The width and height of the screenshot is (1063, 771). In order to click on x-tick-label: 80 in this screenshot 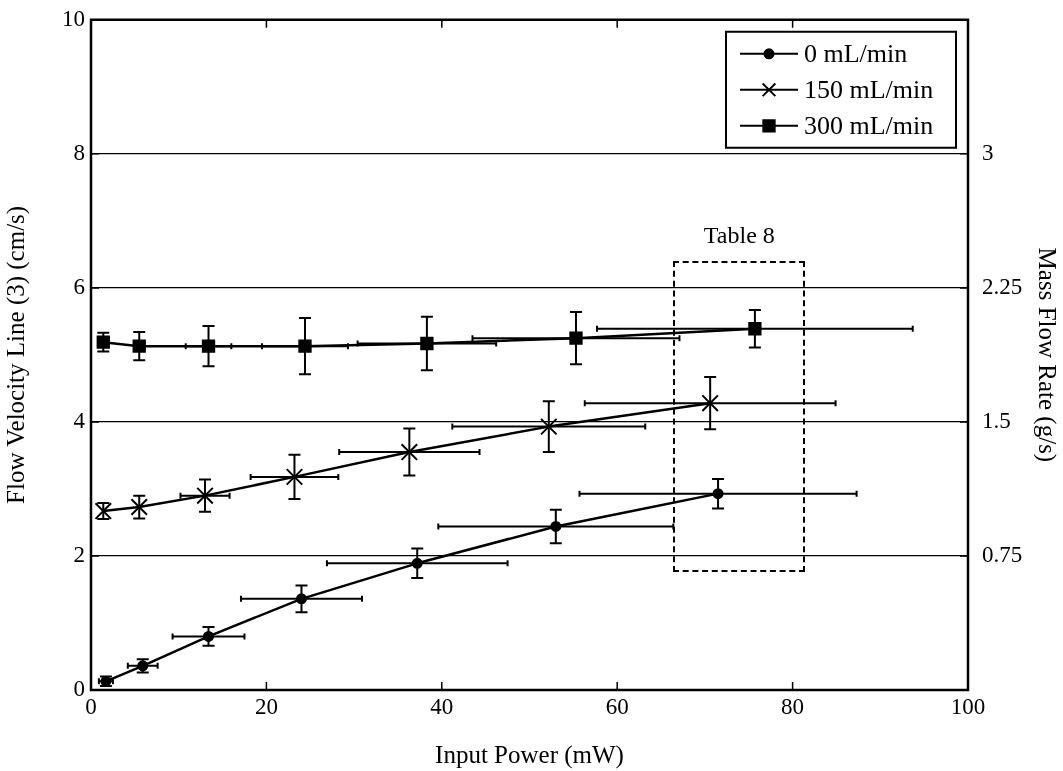, I will do `click(793, 706)`.